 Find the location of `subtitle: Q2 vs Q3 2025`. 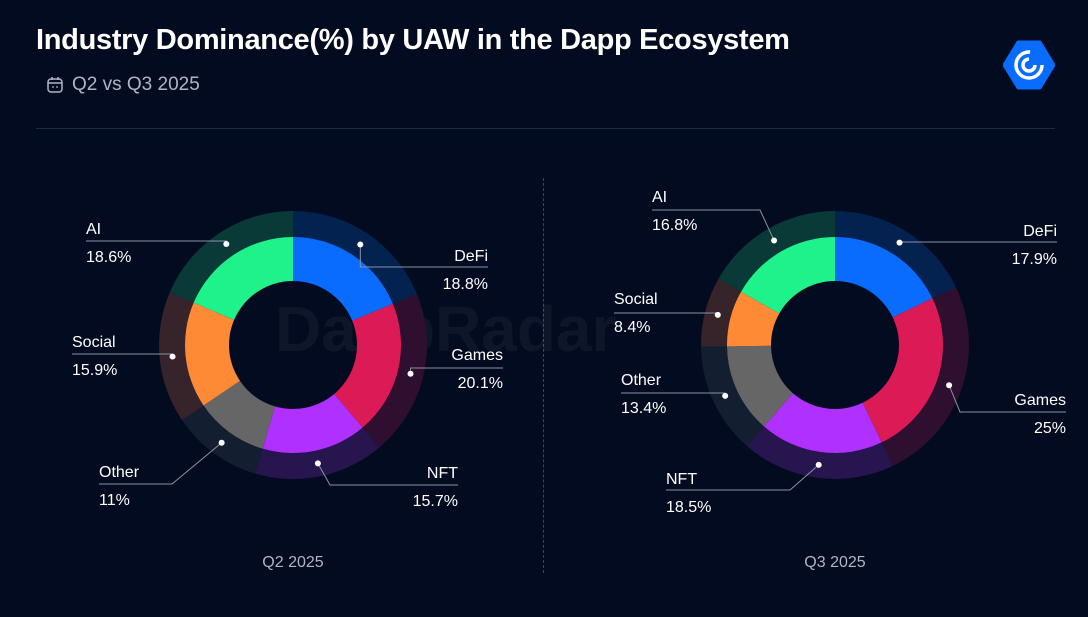

subtitle: Q2 vs Q3 2025 is located at coordinates (123, 85).